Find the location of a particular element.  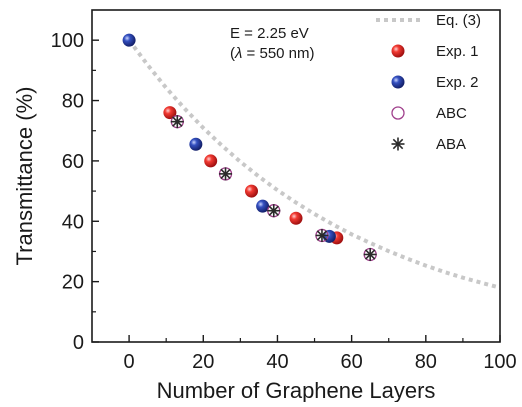

x-tick-label: 0 is located at coordinates (129, 362).